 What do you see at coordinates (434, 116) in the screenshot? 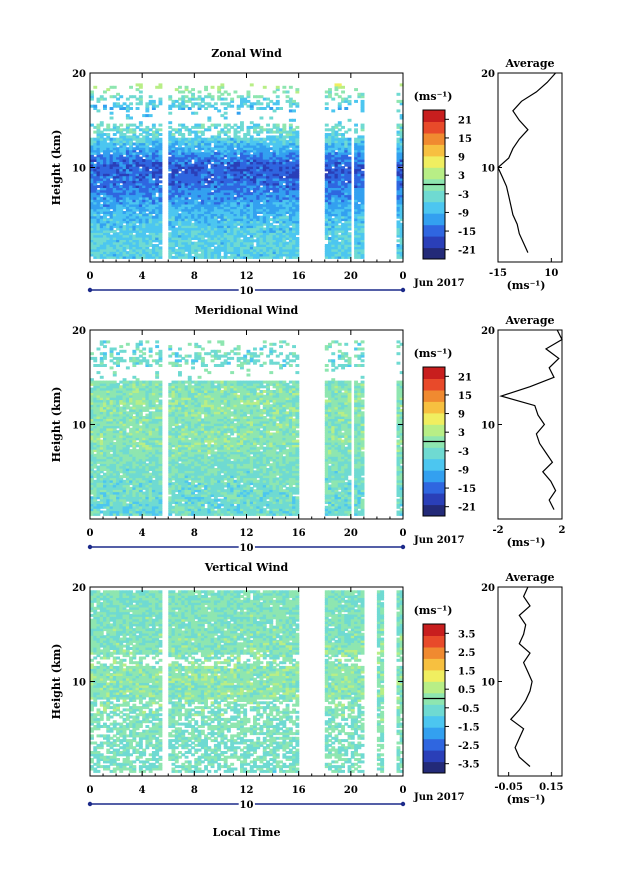
I see `colorbar-swatch` at bounding box center [434, 116].